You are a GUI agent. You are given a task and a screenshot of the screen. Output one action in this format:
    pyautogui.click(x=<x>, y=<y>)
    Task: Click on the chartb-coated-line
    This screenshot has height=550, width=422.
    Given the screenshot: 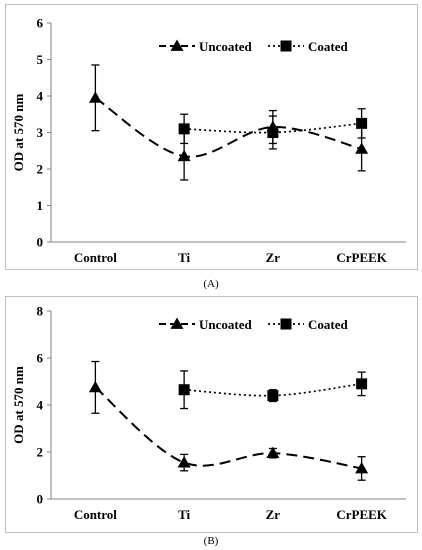 What is the action you would take?
    pyautogui.click(x=273, y=390)
    